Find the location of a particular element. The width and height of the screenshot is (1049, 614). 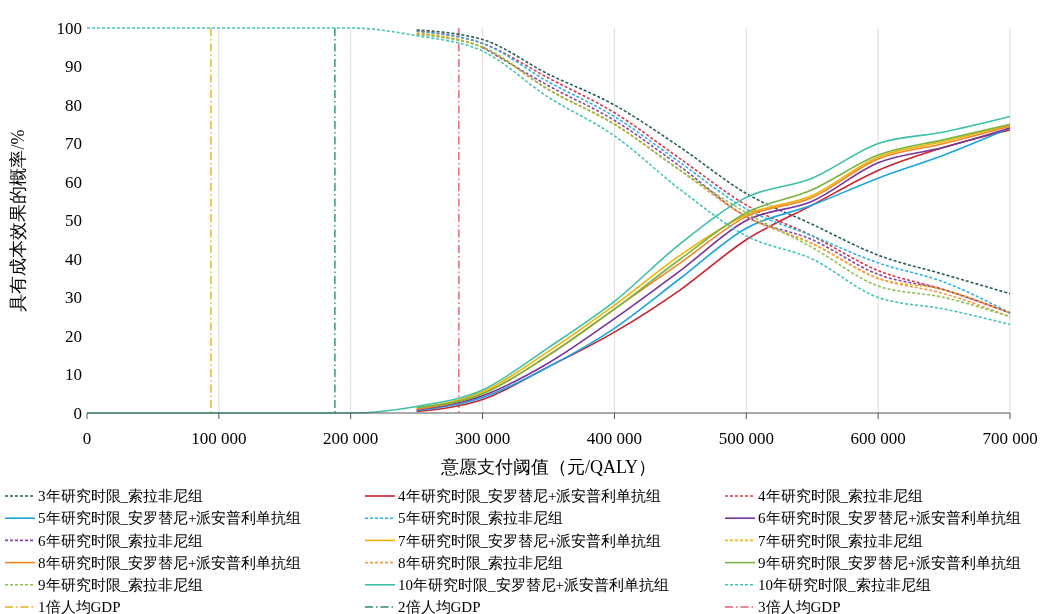

x-tick-label: 100 000 is located at coordinates (219, 438).